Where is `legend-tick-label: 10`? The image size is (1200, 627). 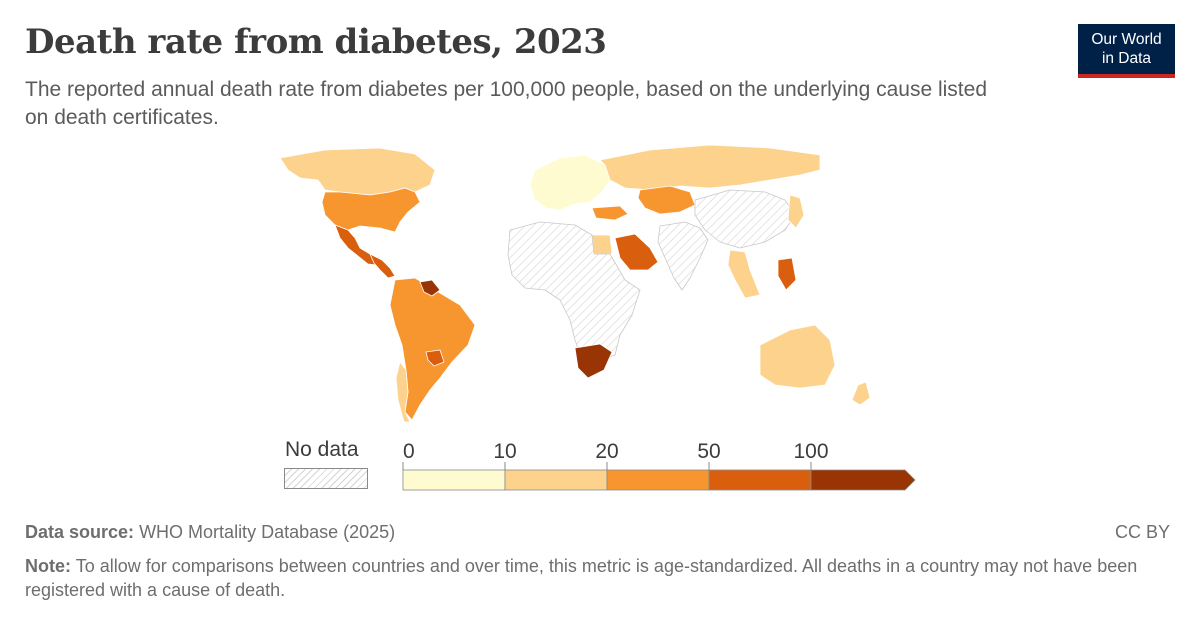
legend-tick-label: 10 is located at coordinates (504, 451).